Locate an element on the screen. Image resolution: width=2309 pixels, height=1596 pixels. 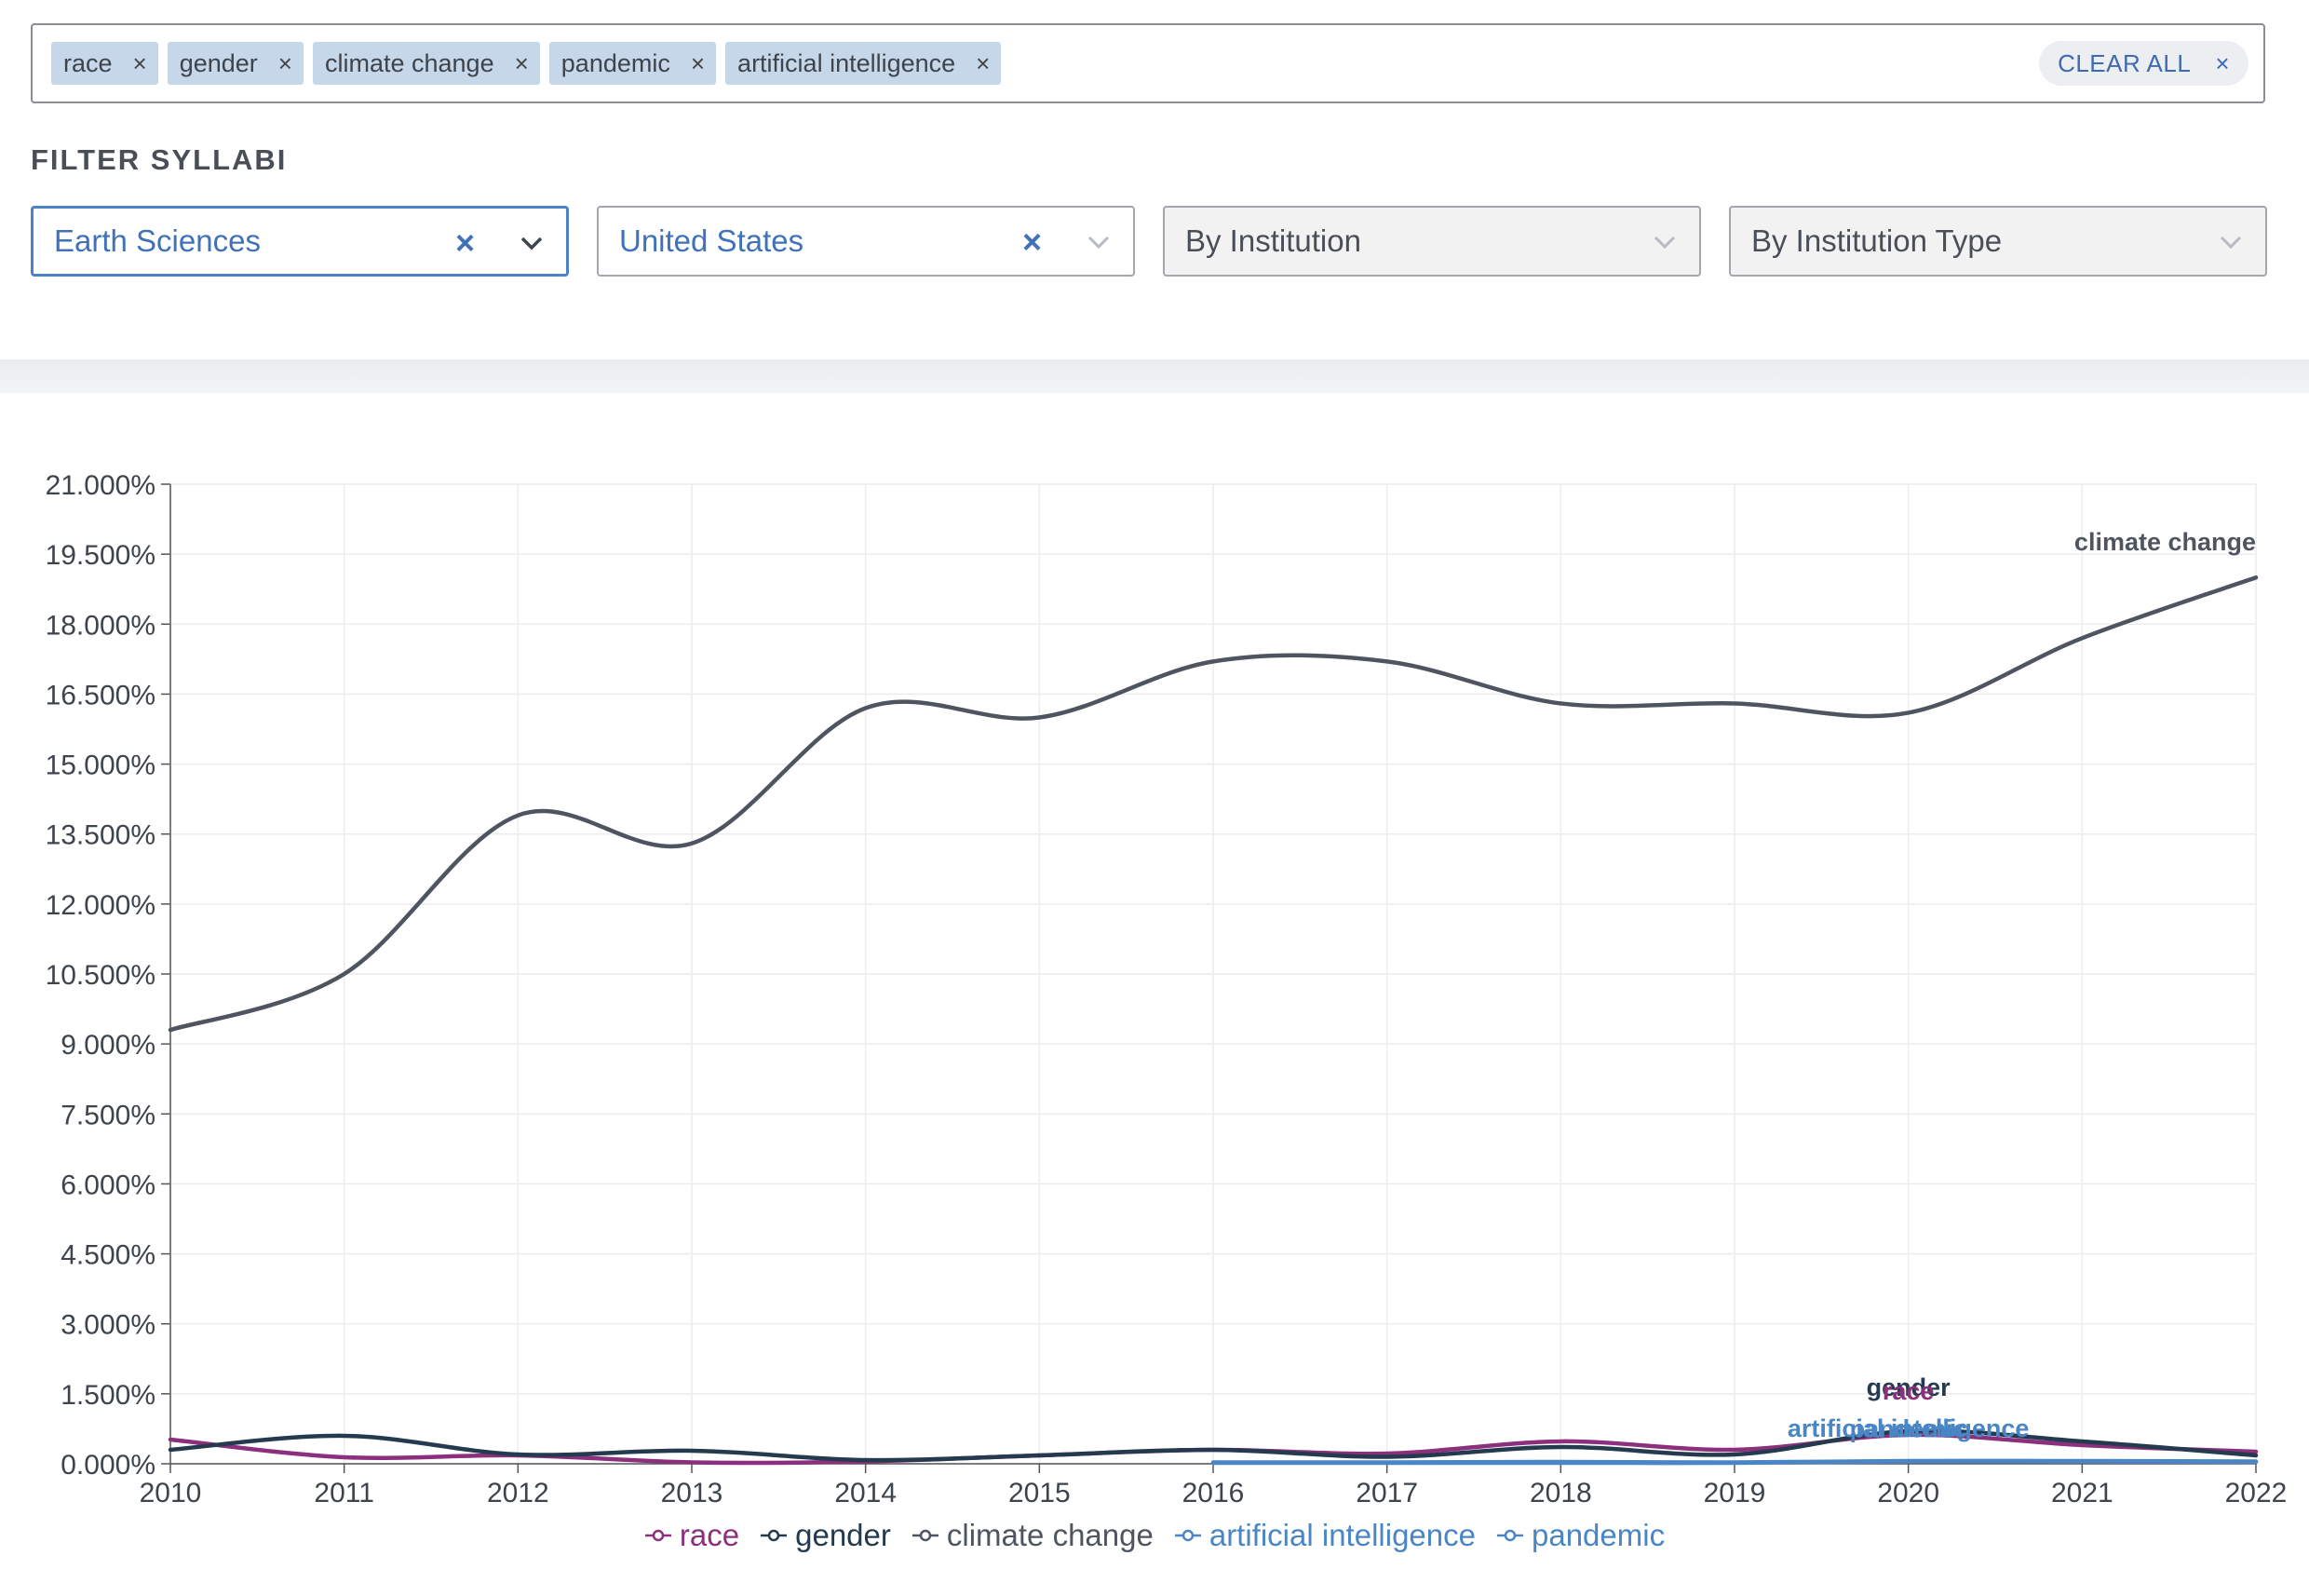
clear-all-button: CLEAR ALL × is located at coordinates (2144, 63).